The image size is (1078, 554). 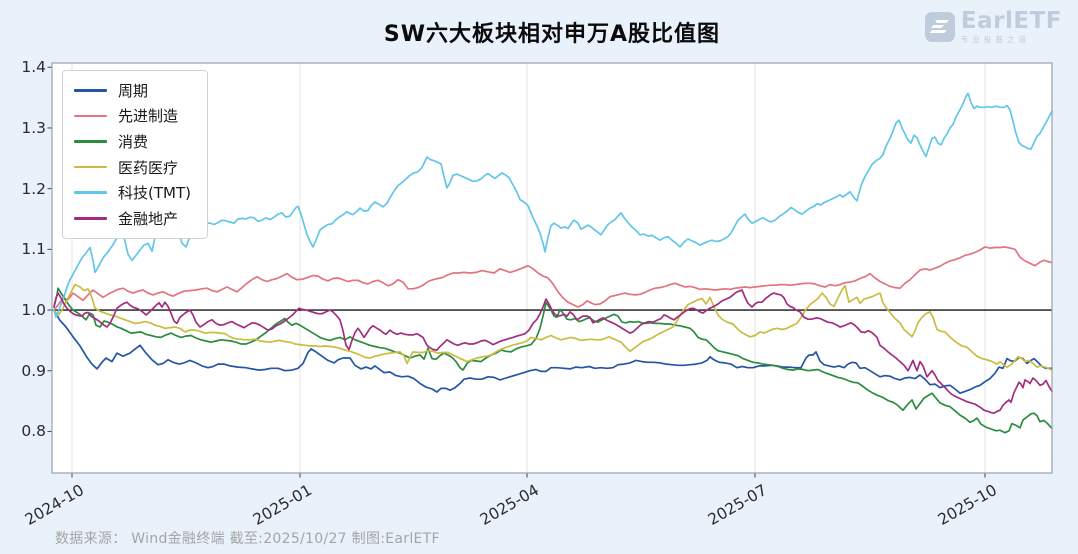 What do you see at coordinates (1011, 21) in the screenshot?
I see `brand-name: EarlETF` at bounding box center [1011, 21].